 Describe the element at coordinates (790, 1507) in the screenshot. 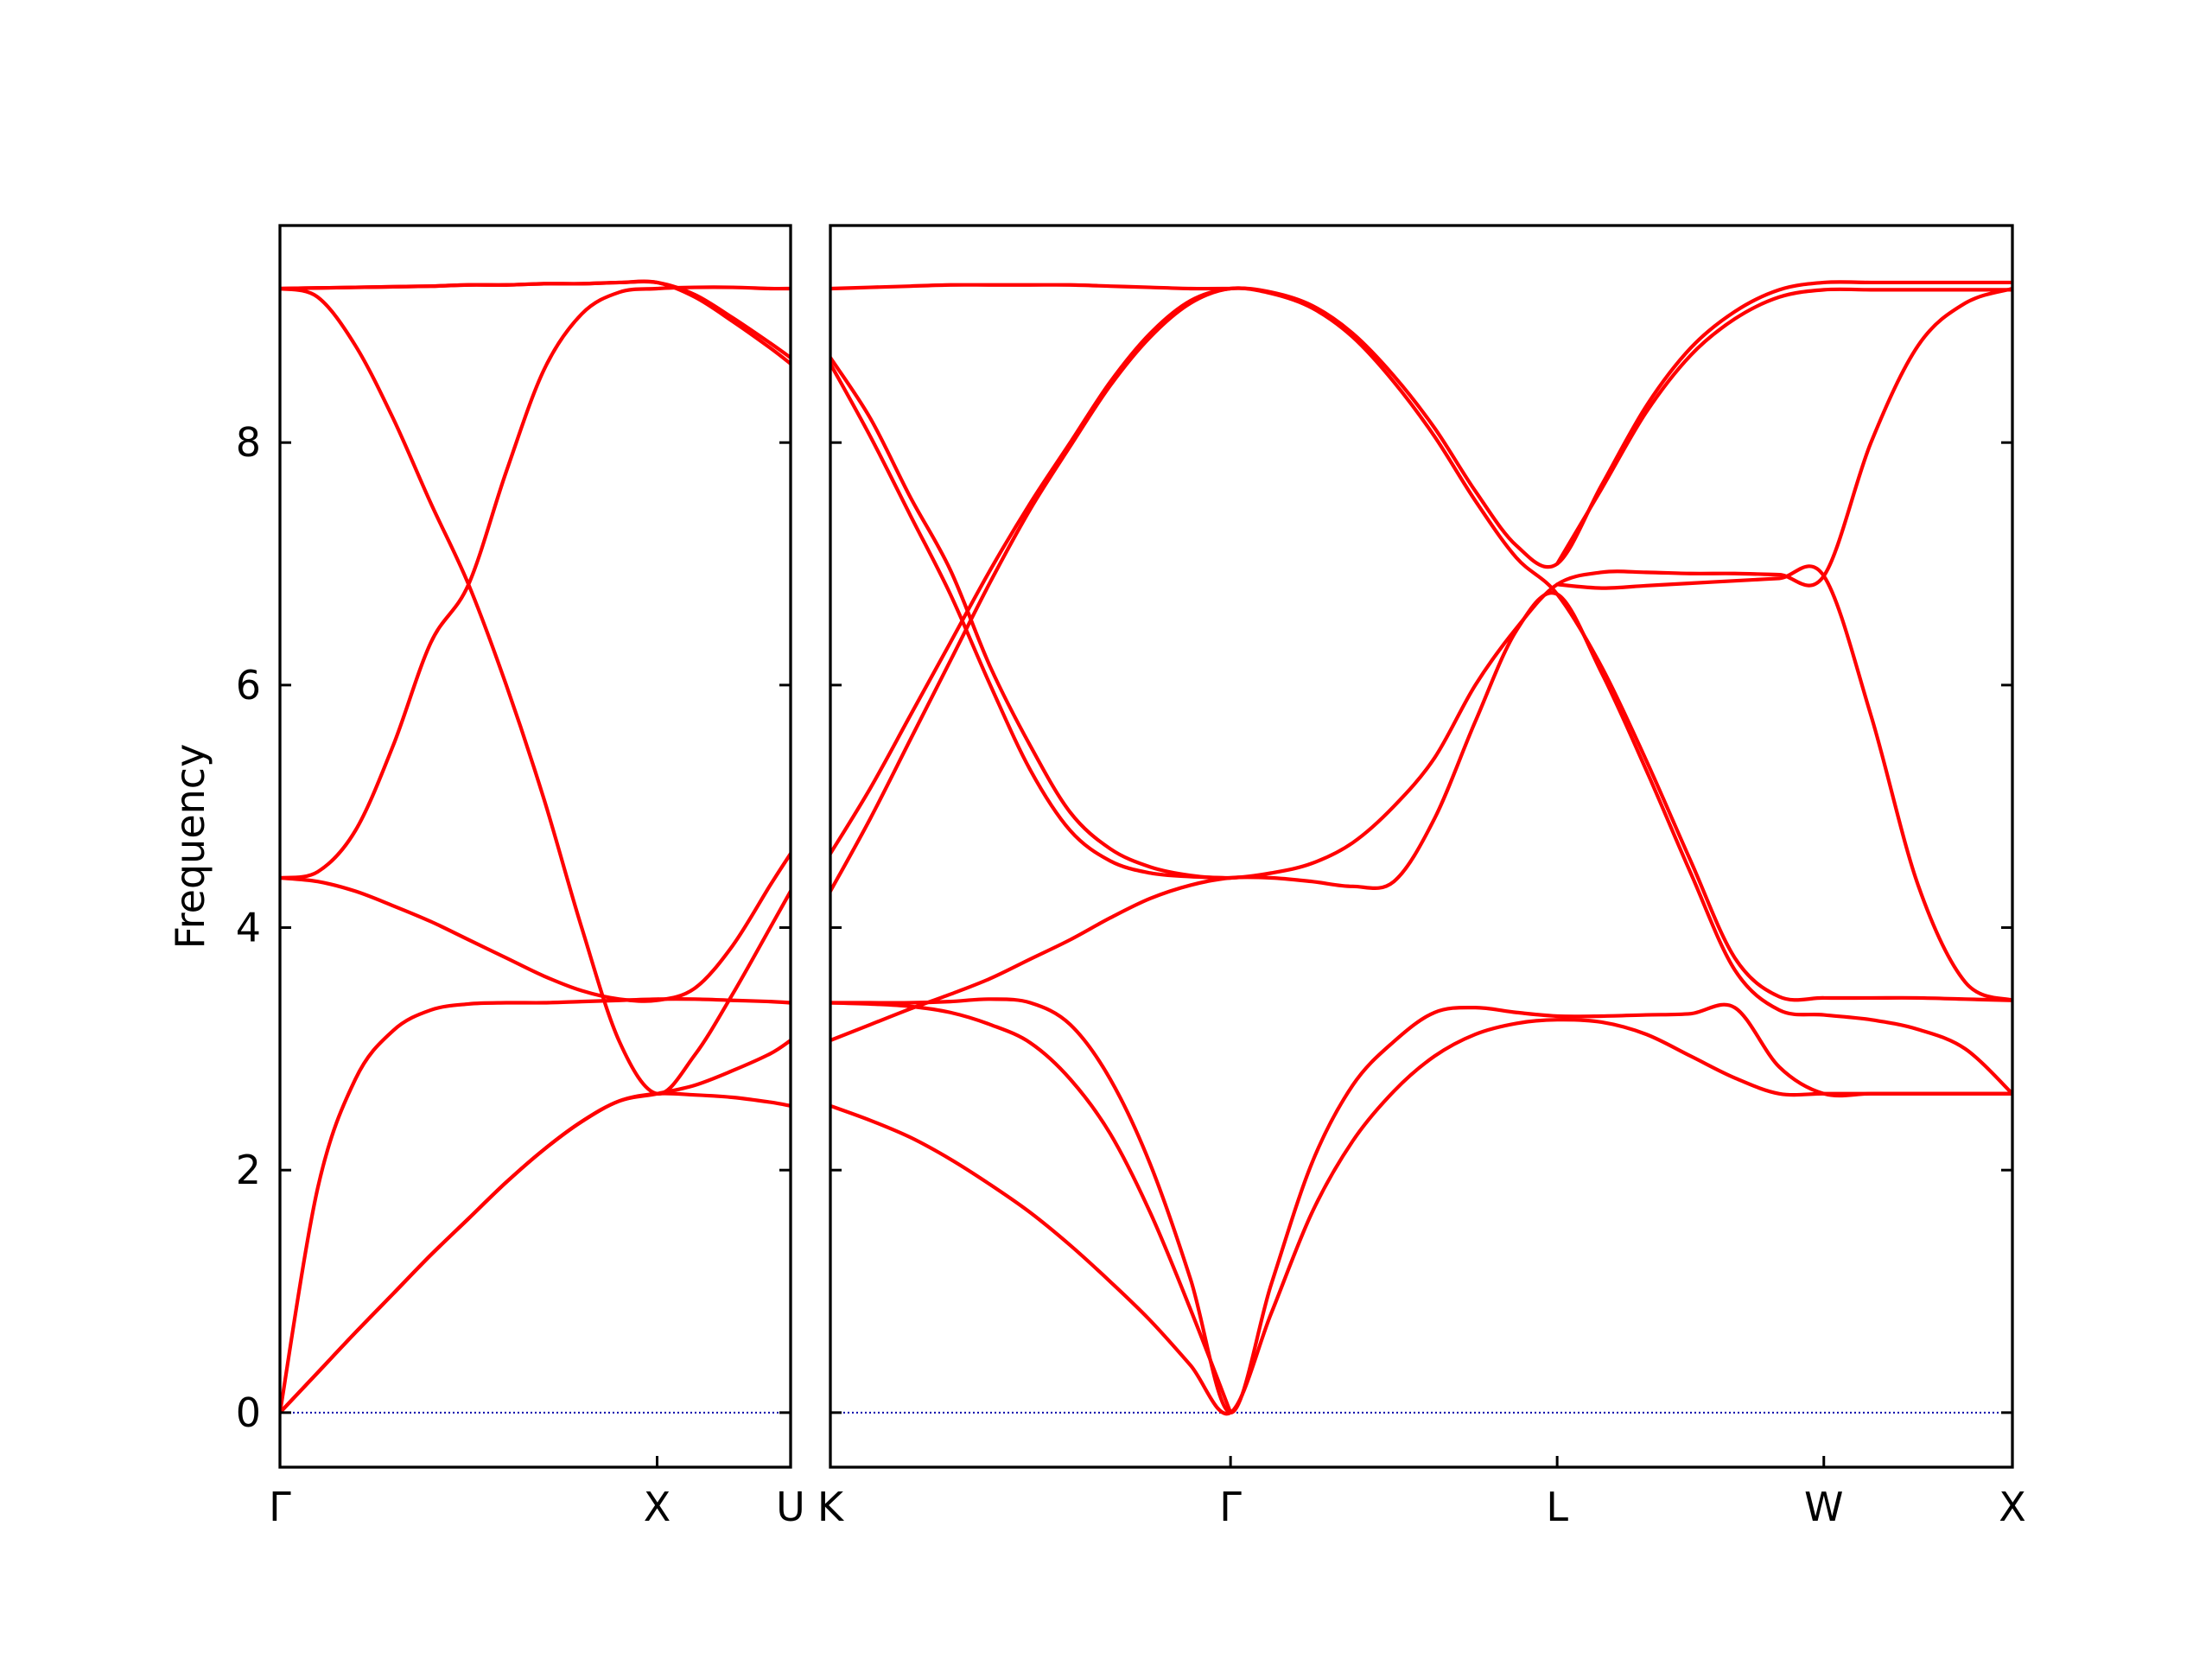

I see `x-tick-label: U` at that location.